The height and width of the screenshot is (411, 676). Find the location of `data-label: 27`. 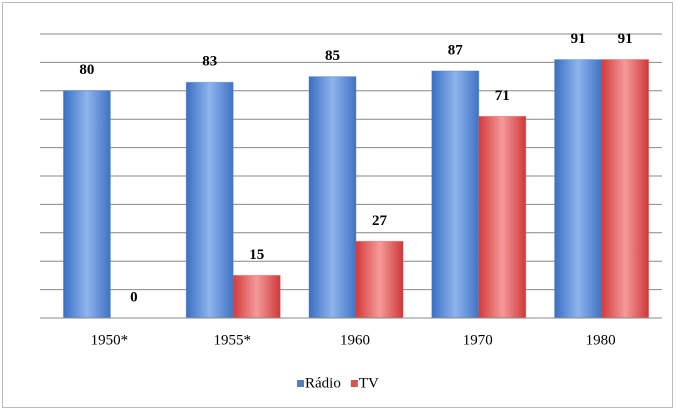

data-label: 27 is located at coordinates (380, 221).